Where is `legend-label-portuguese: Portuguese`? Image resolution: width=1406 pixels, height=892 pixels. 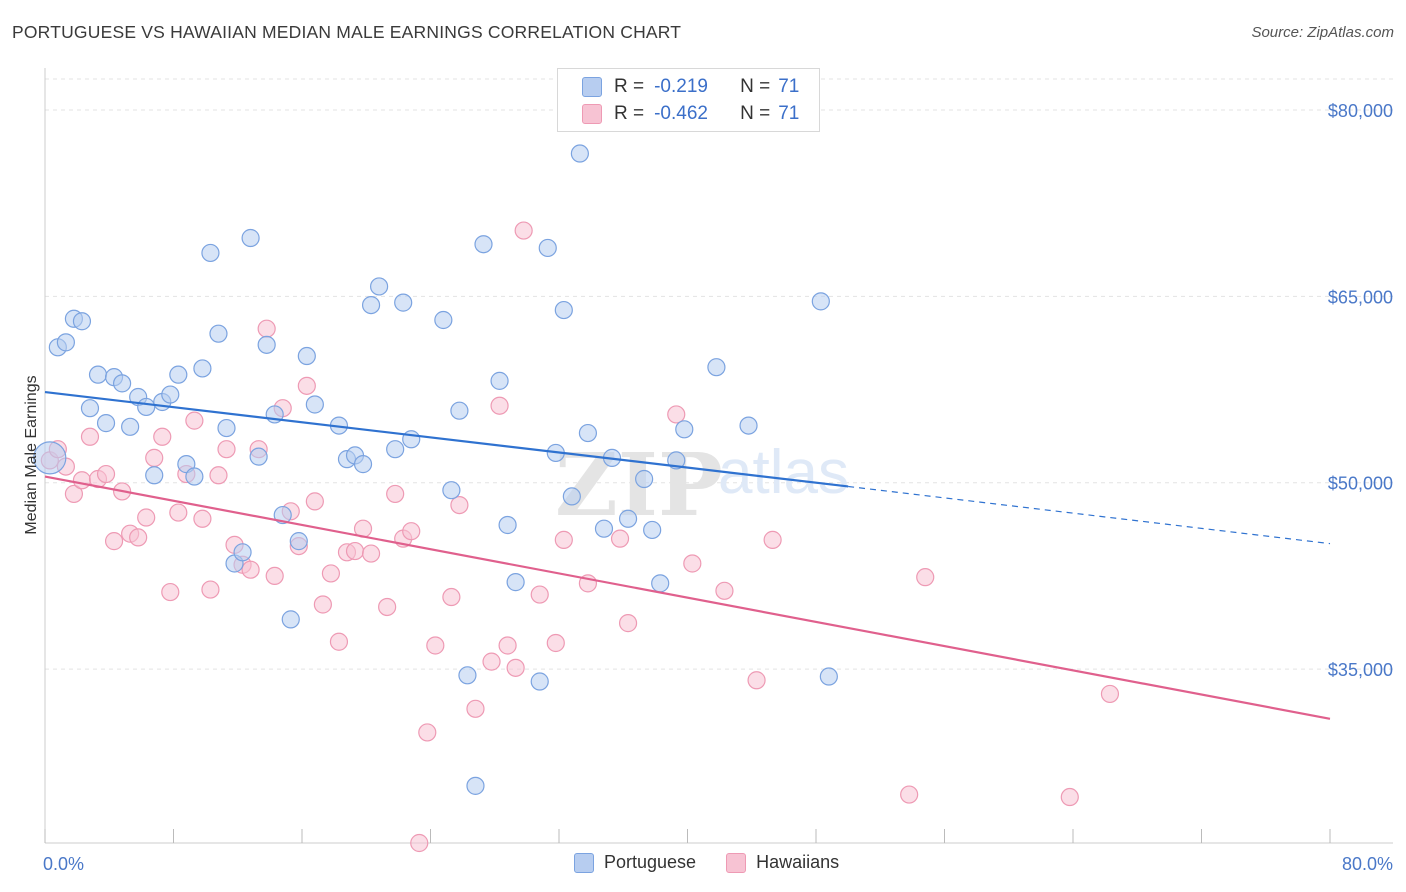
legend-label-portuguese: Portuguese is located at coordinates (650, 862).